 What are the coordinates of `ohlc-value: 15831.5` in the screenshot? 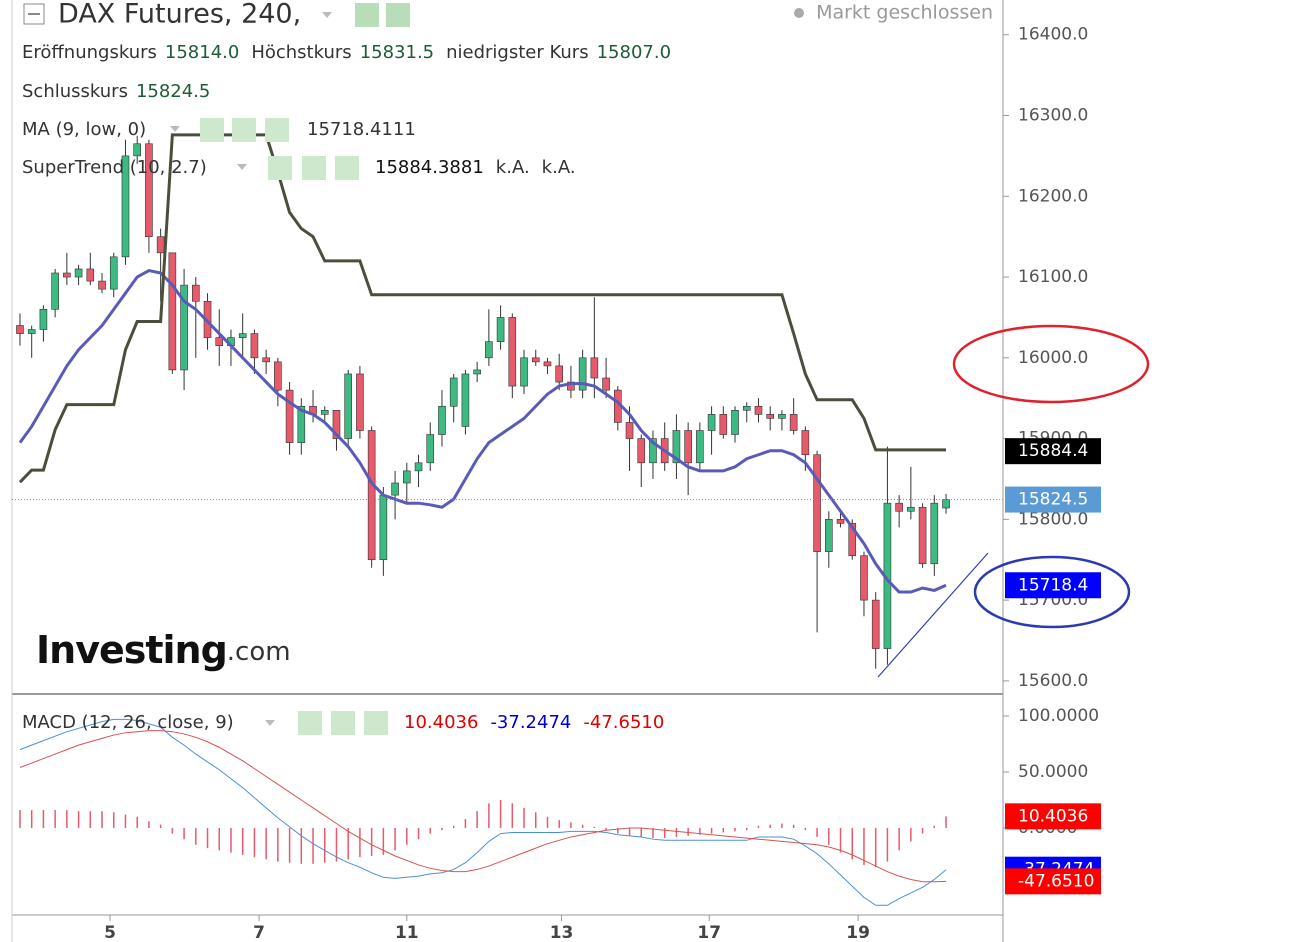 It's located at (397, 52).